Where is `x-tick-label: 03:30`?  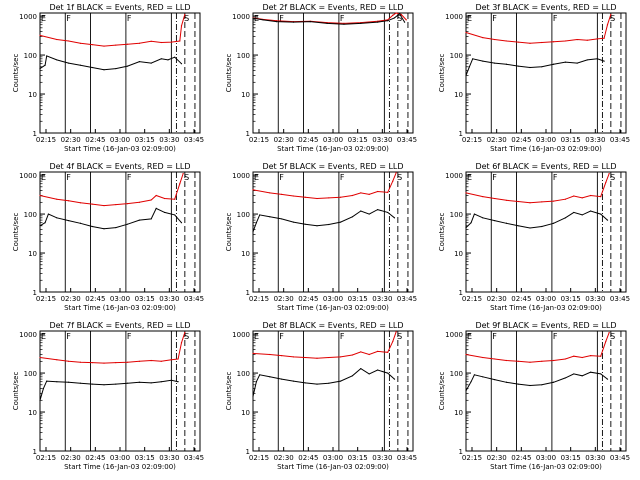 x-tick-label: 03:30 is located at coordinates (169, 458).